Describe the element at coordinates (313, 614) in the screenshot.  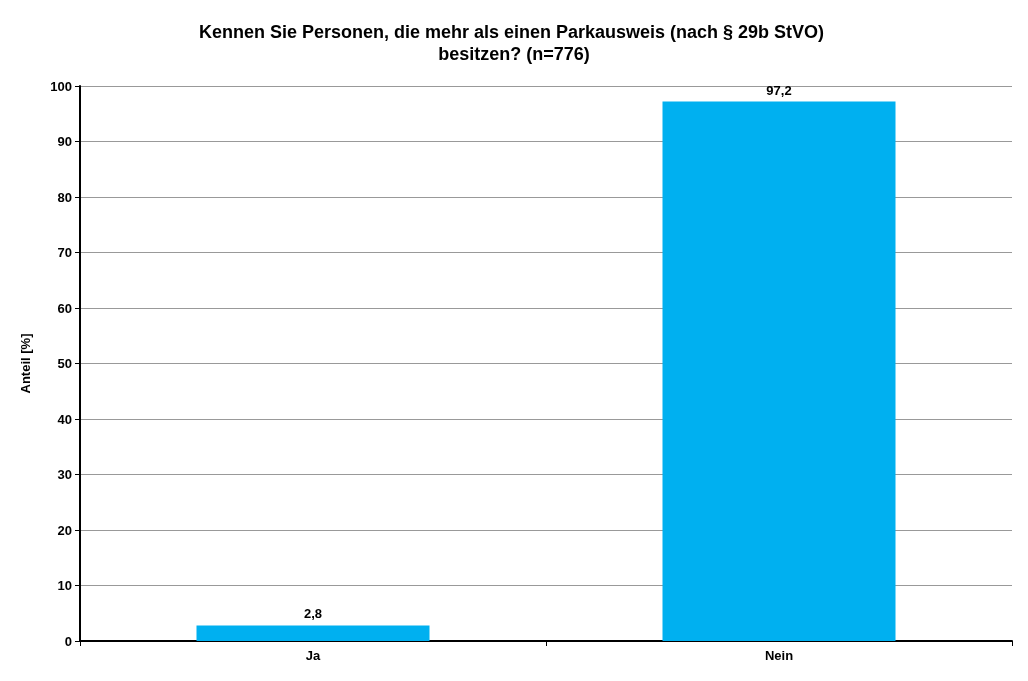
I see `data-label: 2,8` at that location.